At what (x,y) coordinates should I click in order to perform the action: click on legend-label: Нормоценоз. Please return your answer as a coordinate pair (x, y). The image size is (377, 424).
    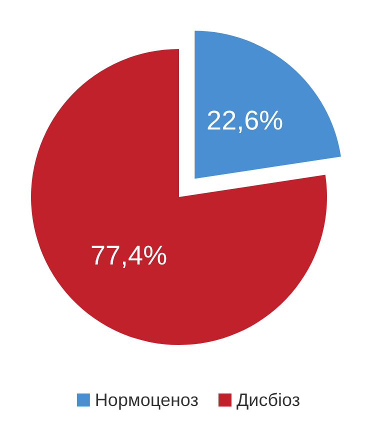
    Looking at the image, I should click on (146, 400).